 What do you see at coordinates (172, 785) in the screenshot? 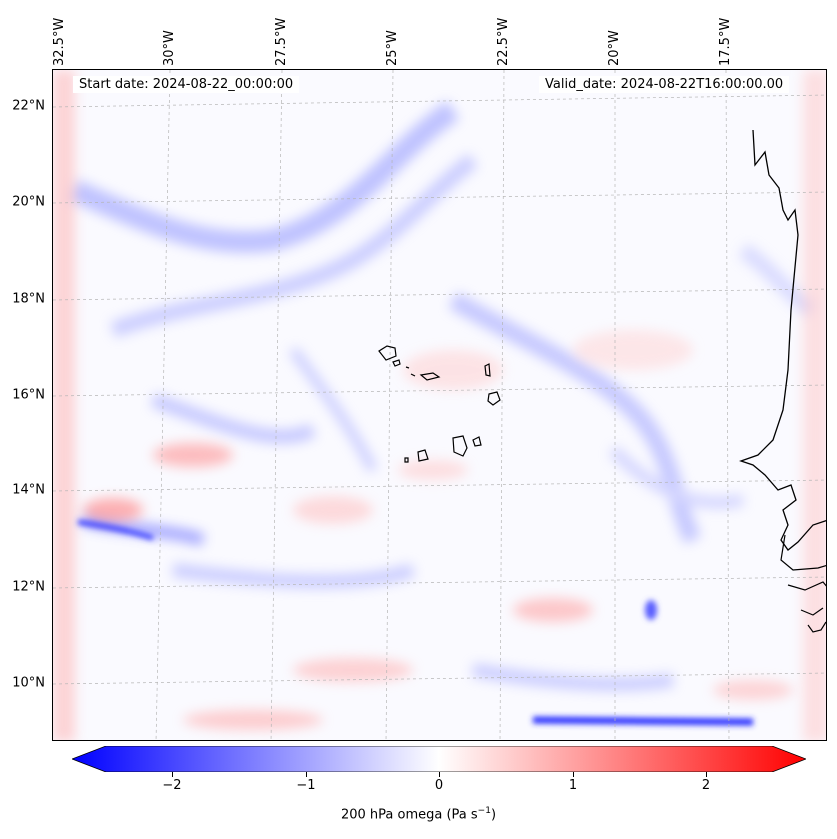
I see `colorbar-tick-neg2: −2` at bounding box center [172, 785].